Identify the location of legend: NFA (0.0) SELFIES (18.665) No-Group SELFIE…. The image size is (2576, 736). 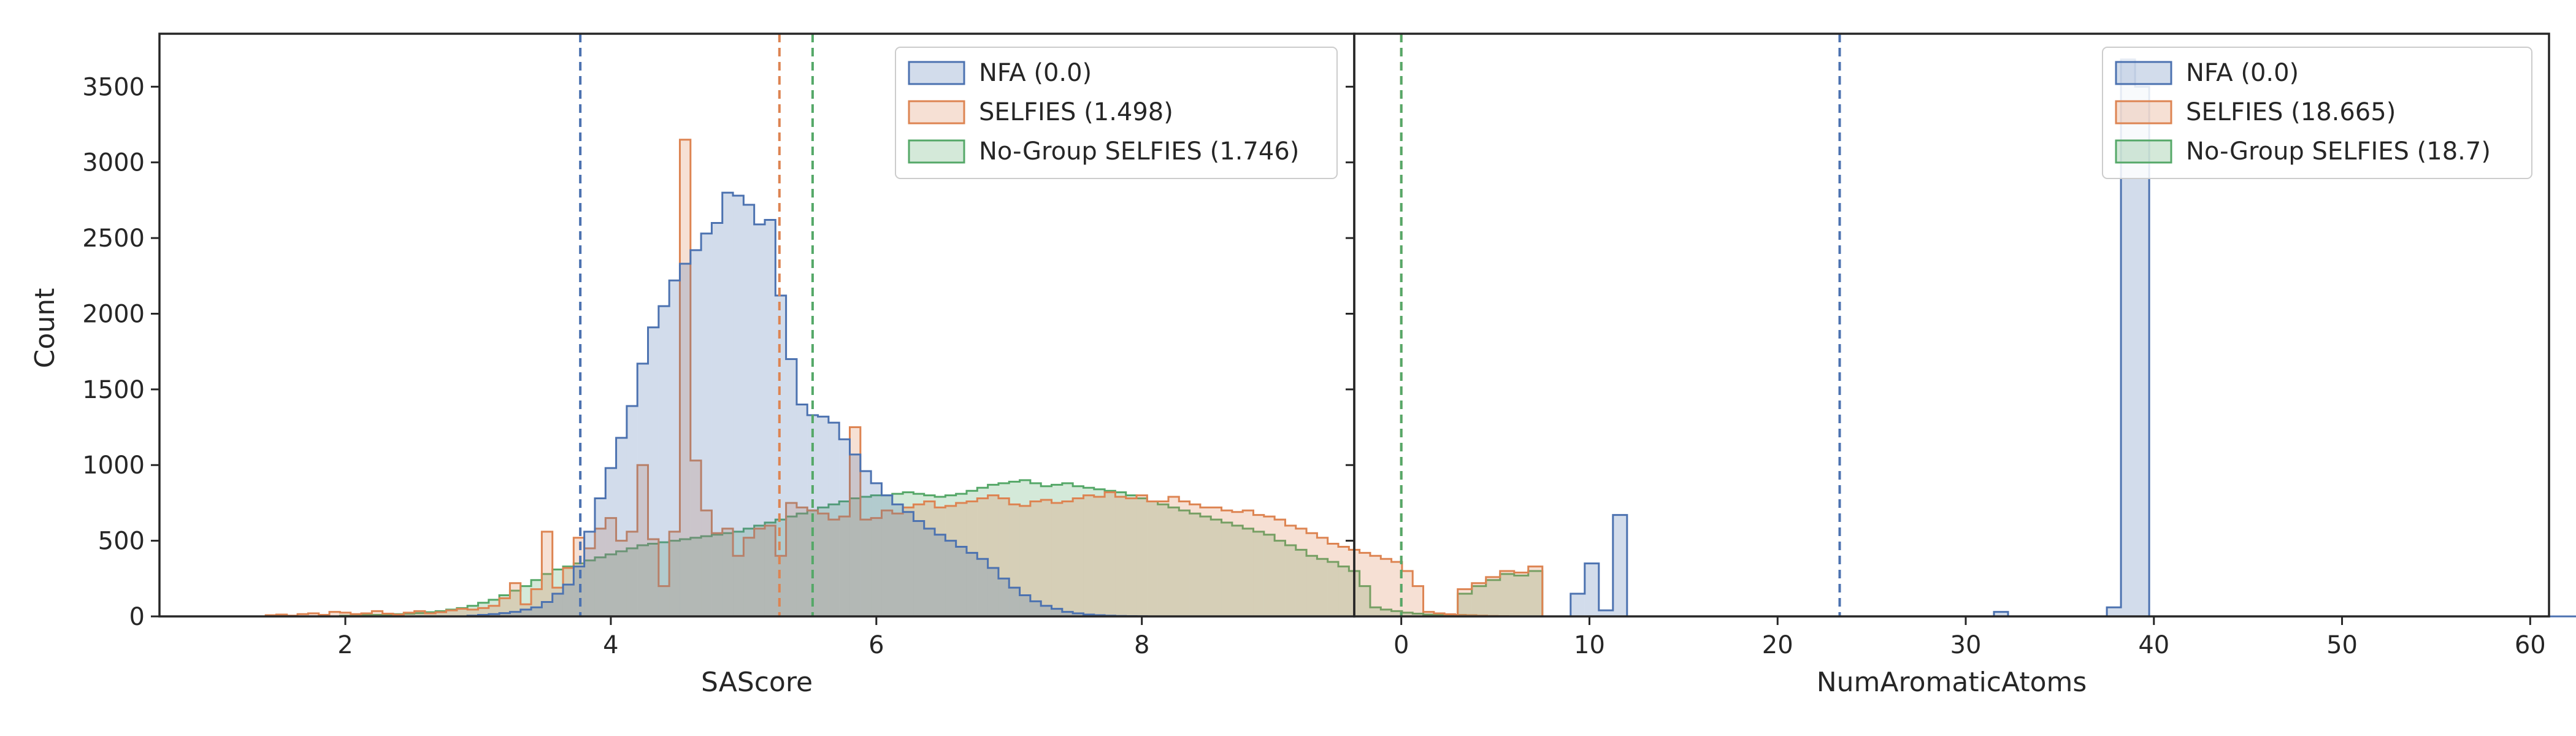
(2317, 113).